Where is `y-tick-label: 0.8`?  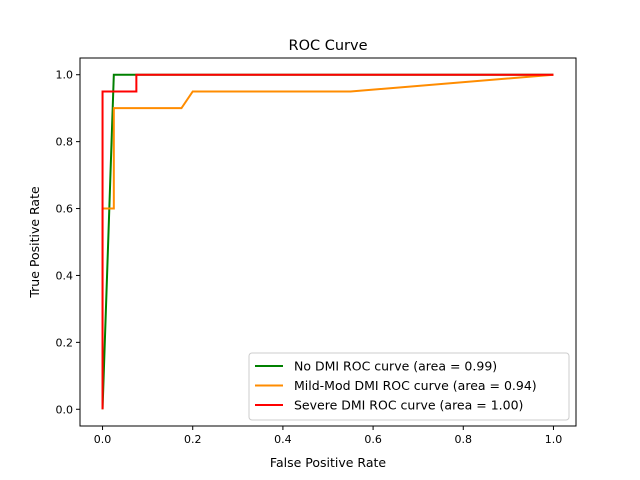 y-tick-label: 0.8 is located at coordinates (65, 142).